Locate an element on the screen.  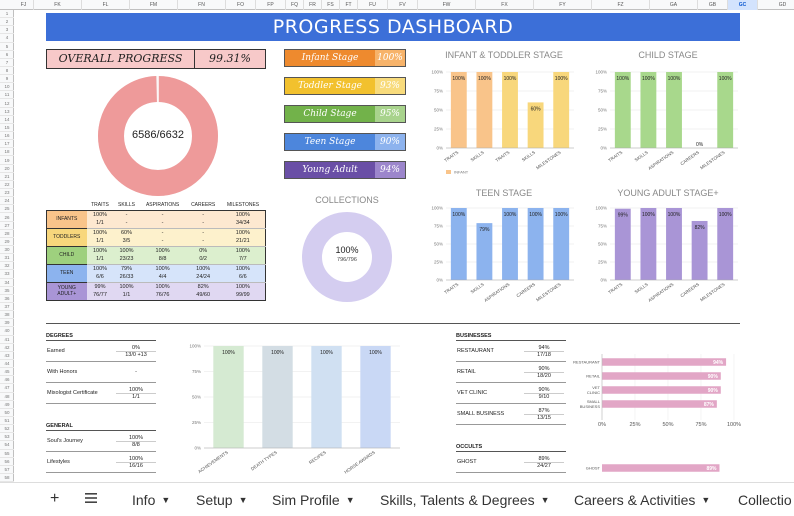
row-header-48: 48 is located at coordinates (7, 397).